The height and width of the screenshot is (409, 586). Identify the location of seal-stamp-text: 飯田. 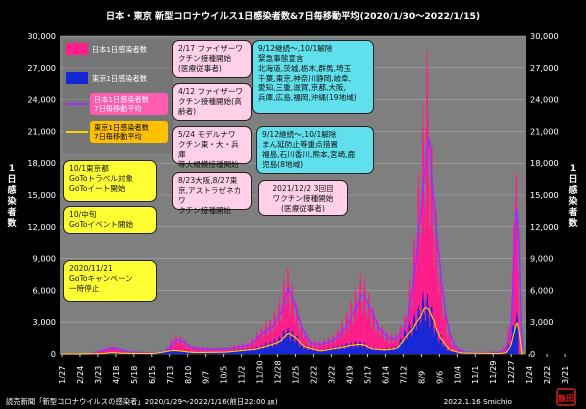
(565, 398).